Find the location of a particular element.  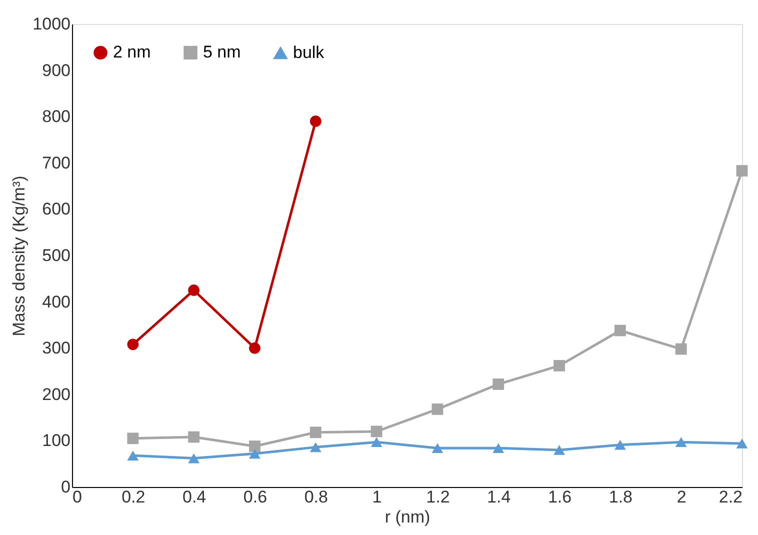

x-tick-label: 1.4 is located at coordinates (499, 497).